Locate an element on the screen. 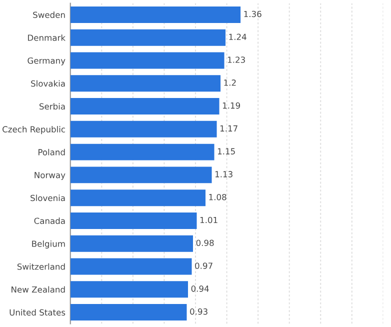 The height and width of the screenshot is (327, 391). y-tick-label: Slovenia is located at coordinates (47, 198).